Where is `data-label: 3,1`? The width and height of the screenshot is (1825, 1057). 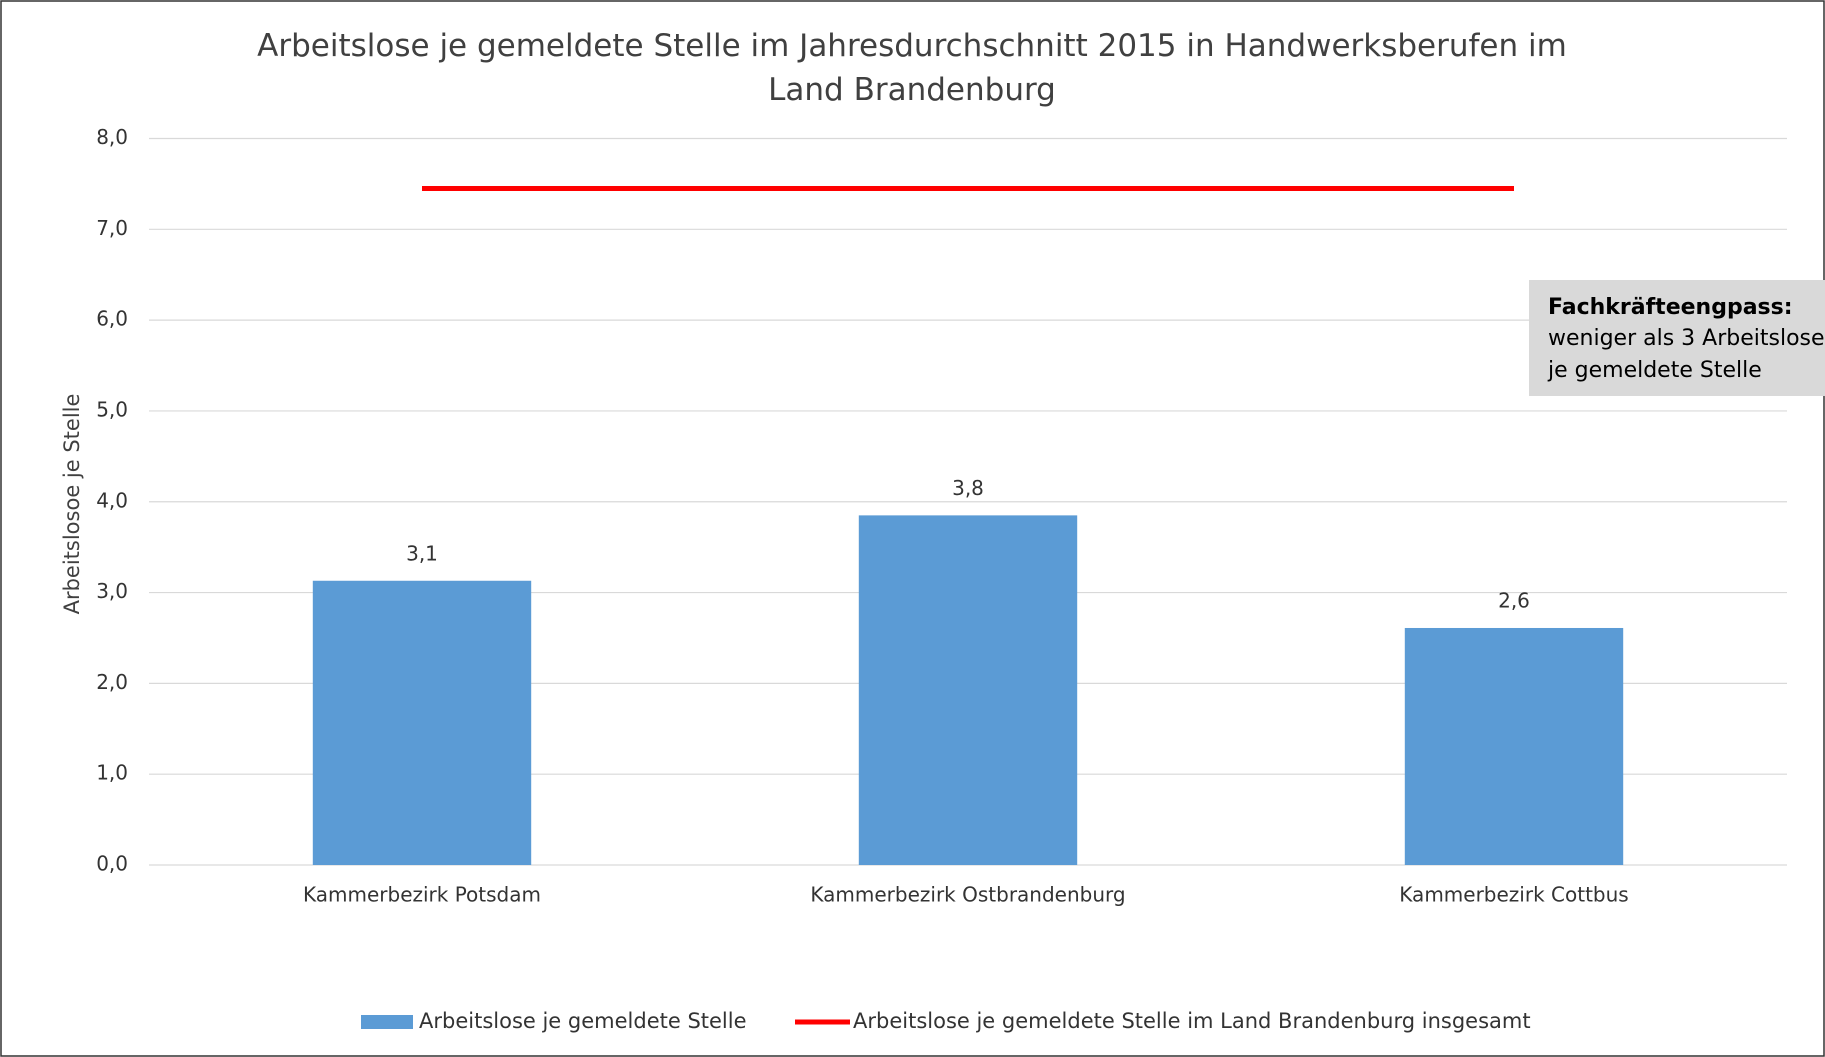
data-label: 3,1 is located at coordinates (422, 553).